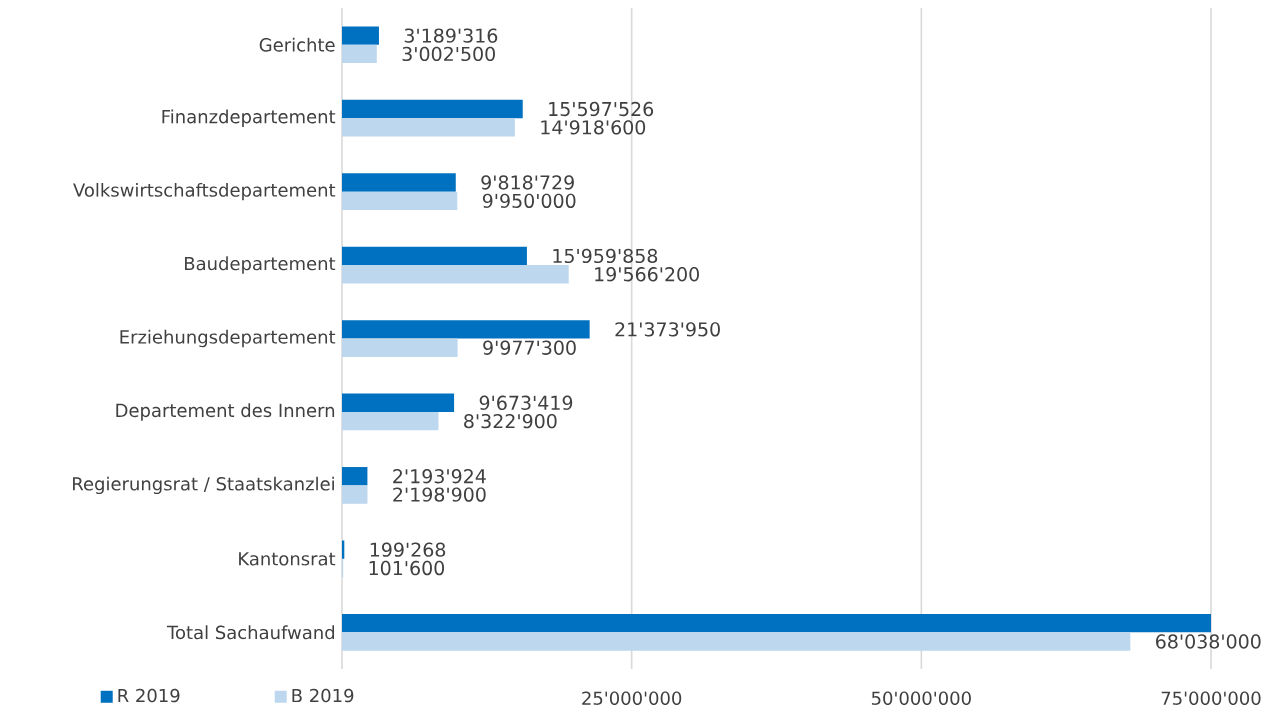 This screenshot has width=1279, height=715. Describe the element at coordinates (510, 421) in the screenshot. I see `data-label: 8'322'900` at that location.